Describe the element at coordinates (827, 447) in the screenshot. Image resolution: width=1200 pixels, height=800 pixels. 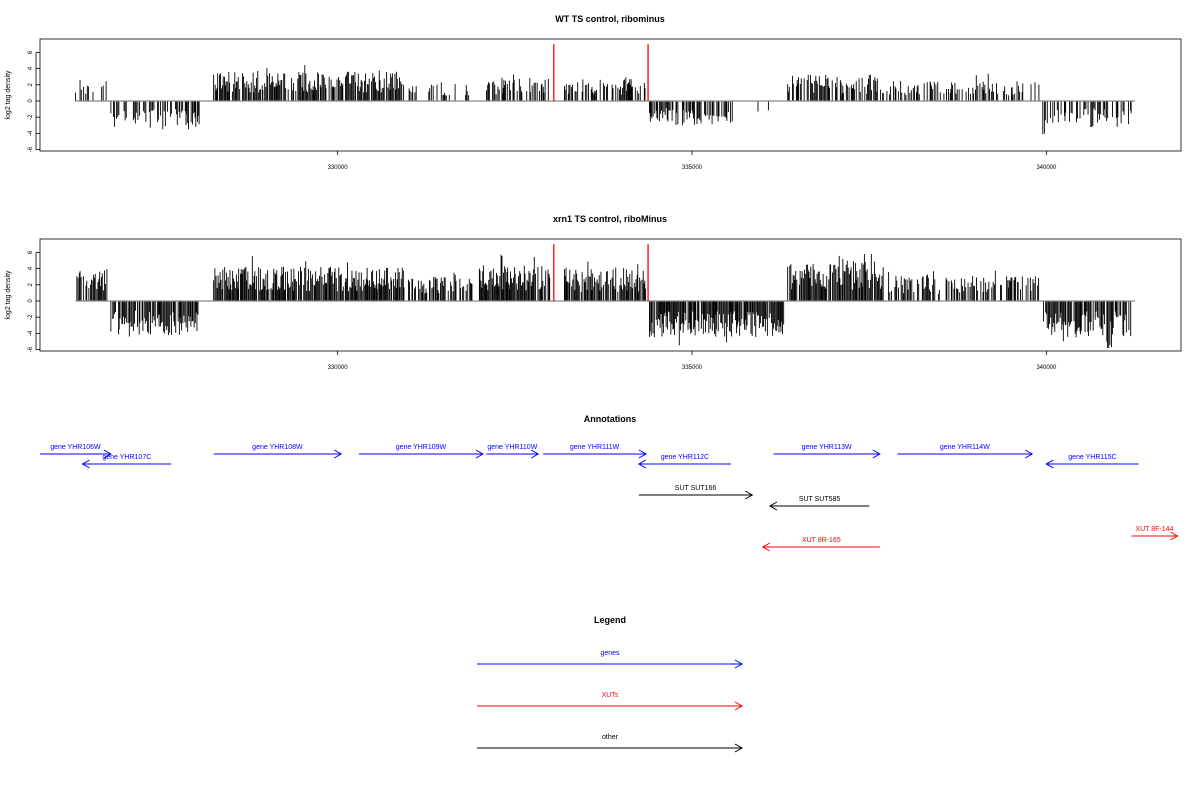
I see `feature-label: gene YHR113W` at that location.